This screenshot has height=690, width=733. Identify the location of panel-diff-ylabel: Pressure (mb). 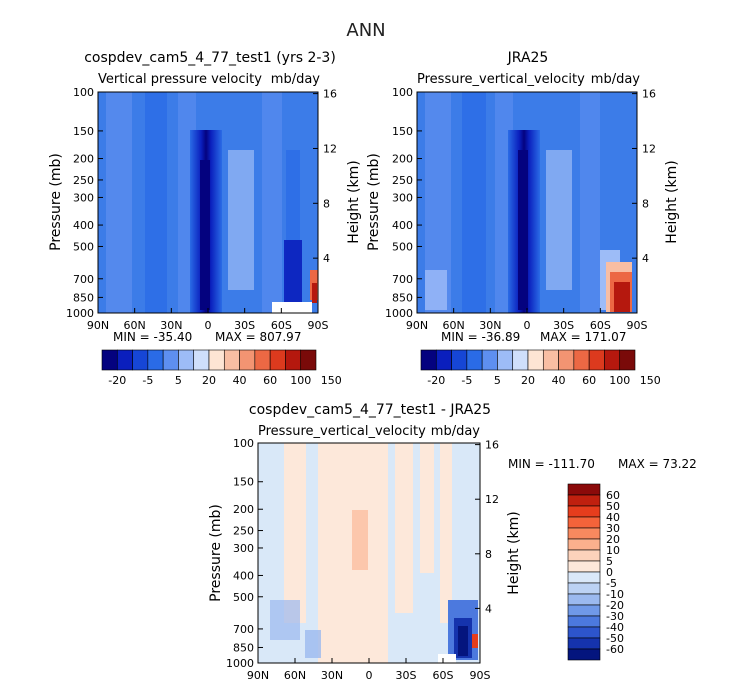
(216, 553).